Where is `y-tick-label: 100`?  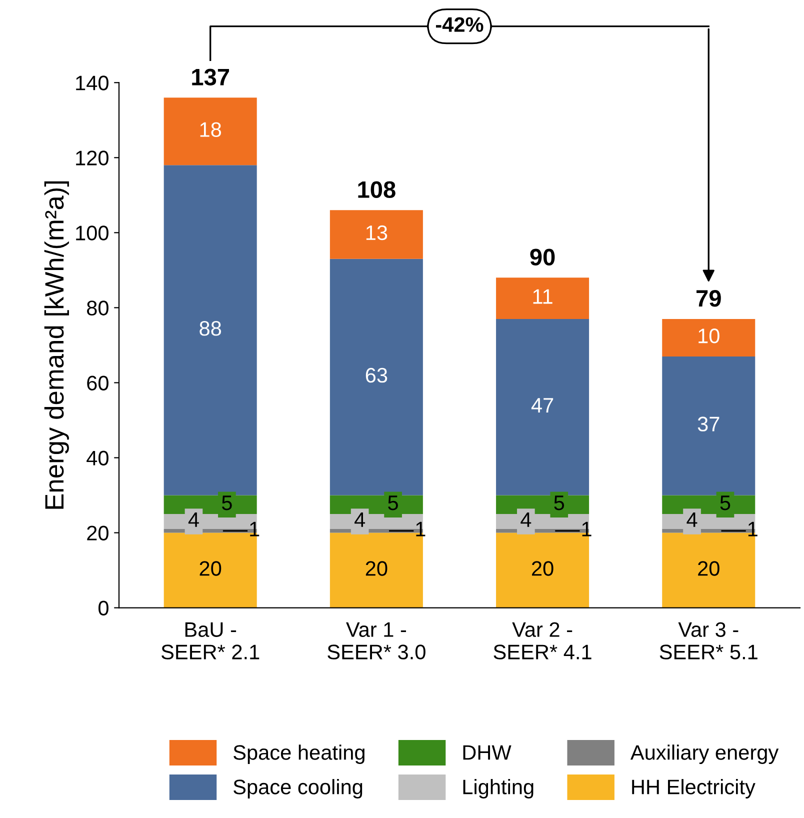 y-tick-label: 100 is located at coordinates (92, 233).